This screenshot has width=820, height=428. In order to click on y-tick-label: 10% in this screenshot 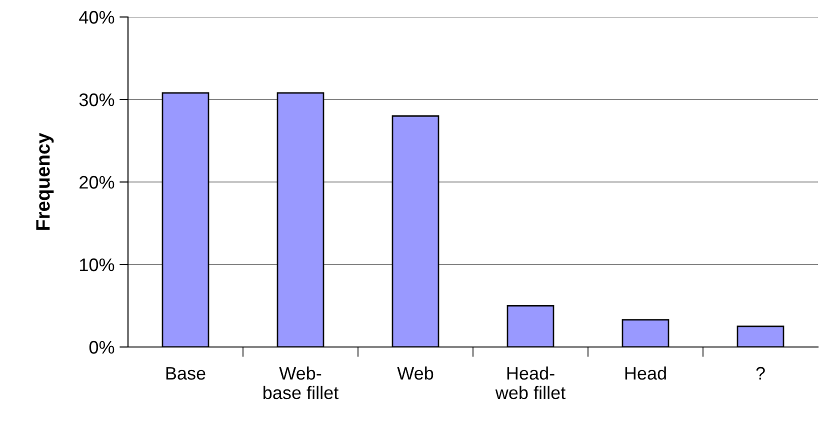, I will do `click(97, 265)`.